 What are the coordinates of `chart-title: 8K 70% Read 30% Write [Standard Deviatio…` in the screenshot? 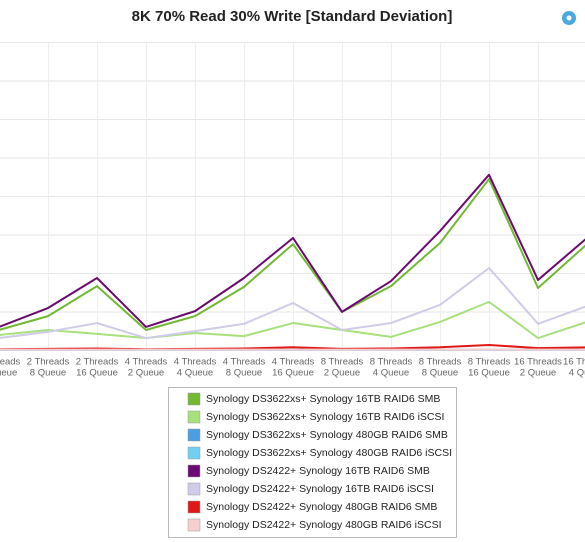 It's located at (292, 16).